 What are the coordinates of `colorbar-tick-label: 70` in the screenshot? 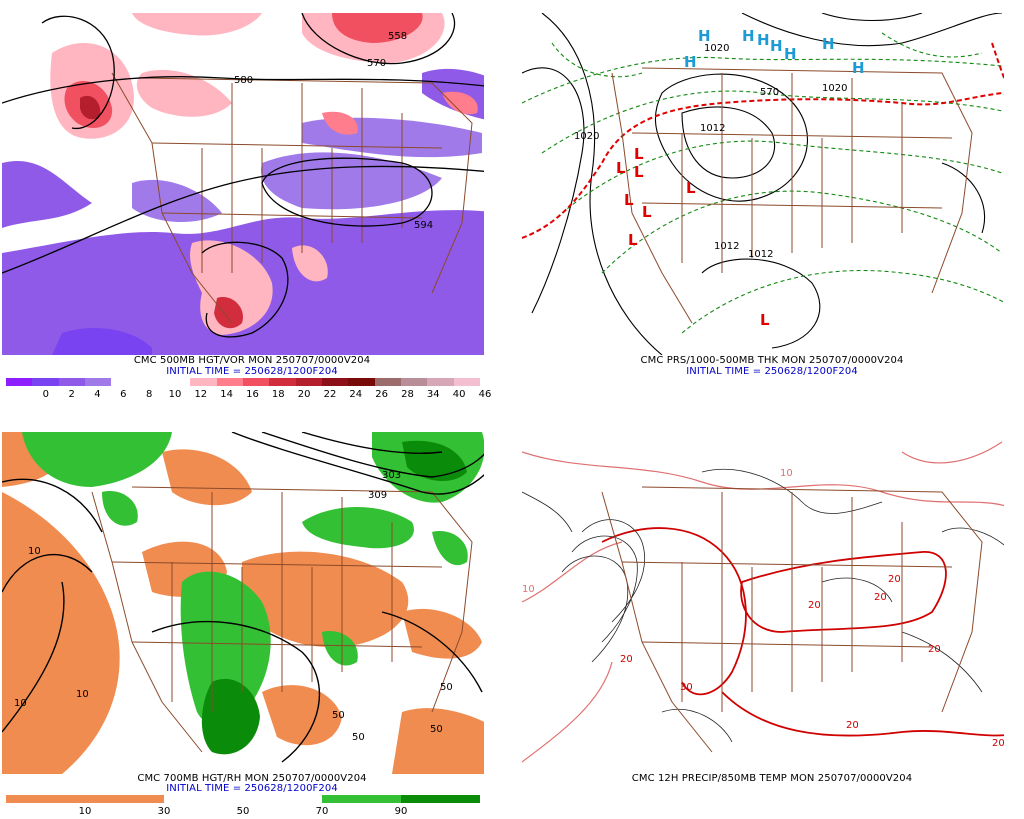 It's located at (322, 811).